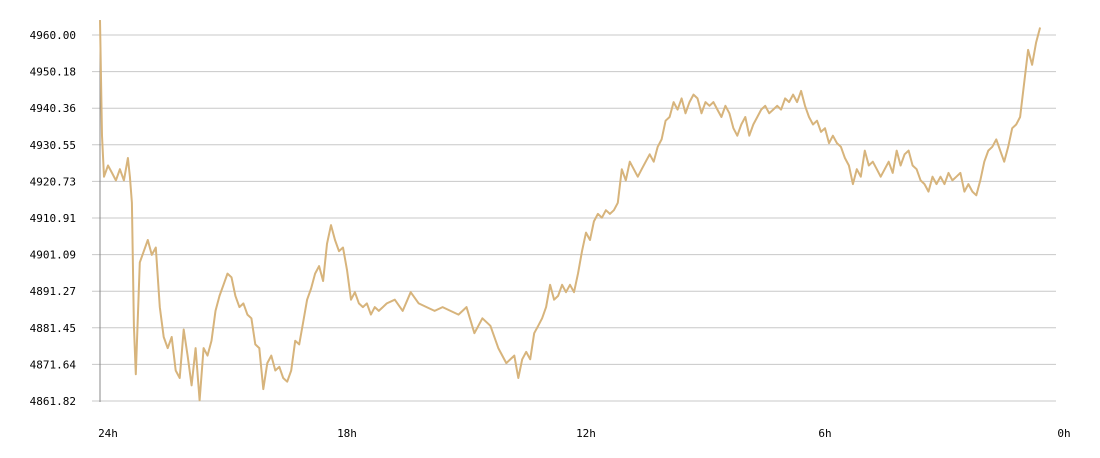 The image size is (1100, 458). What do you see at coordinates (347, 433) in the screenshot?
I see `x-tick-label: 18h` at bounding box center [347, 433].